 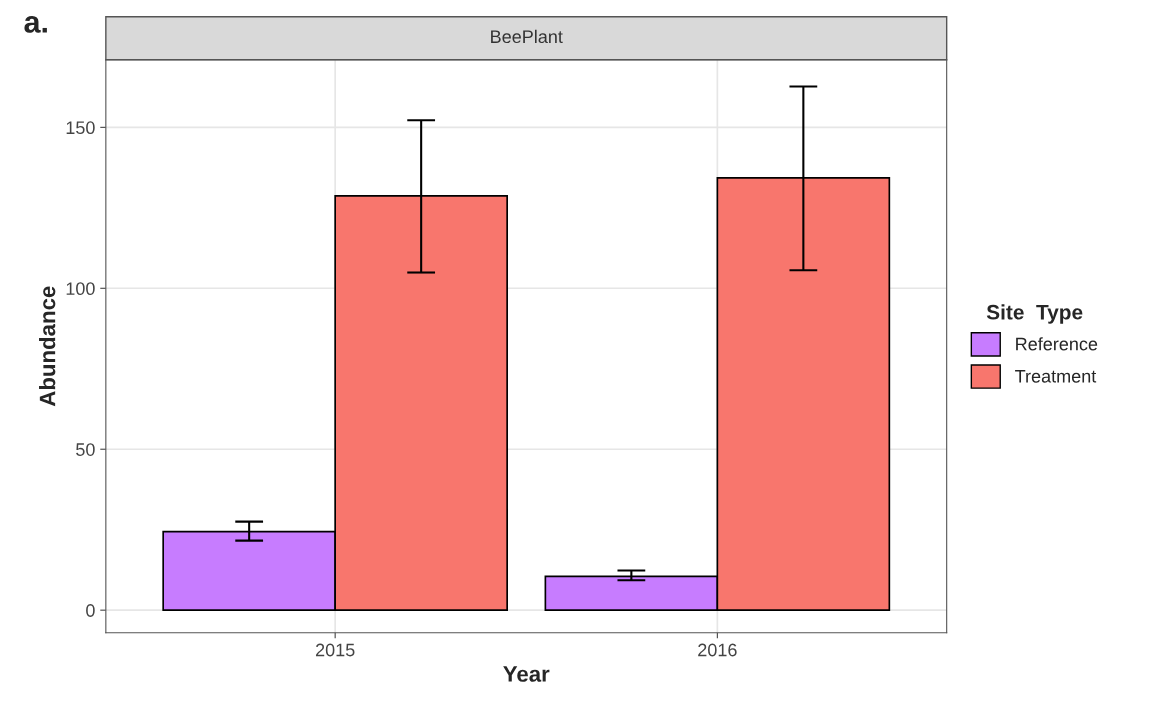 I want to click on y-axis-title: Abundance, so click(x=47, y=346).